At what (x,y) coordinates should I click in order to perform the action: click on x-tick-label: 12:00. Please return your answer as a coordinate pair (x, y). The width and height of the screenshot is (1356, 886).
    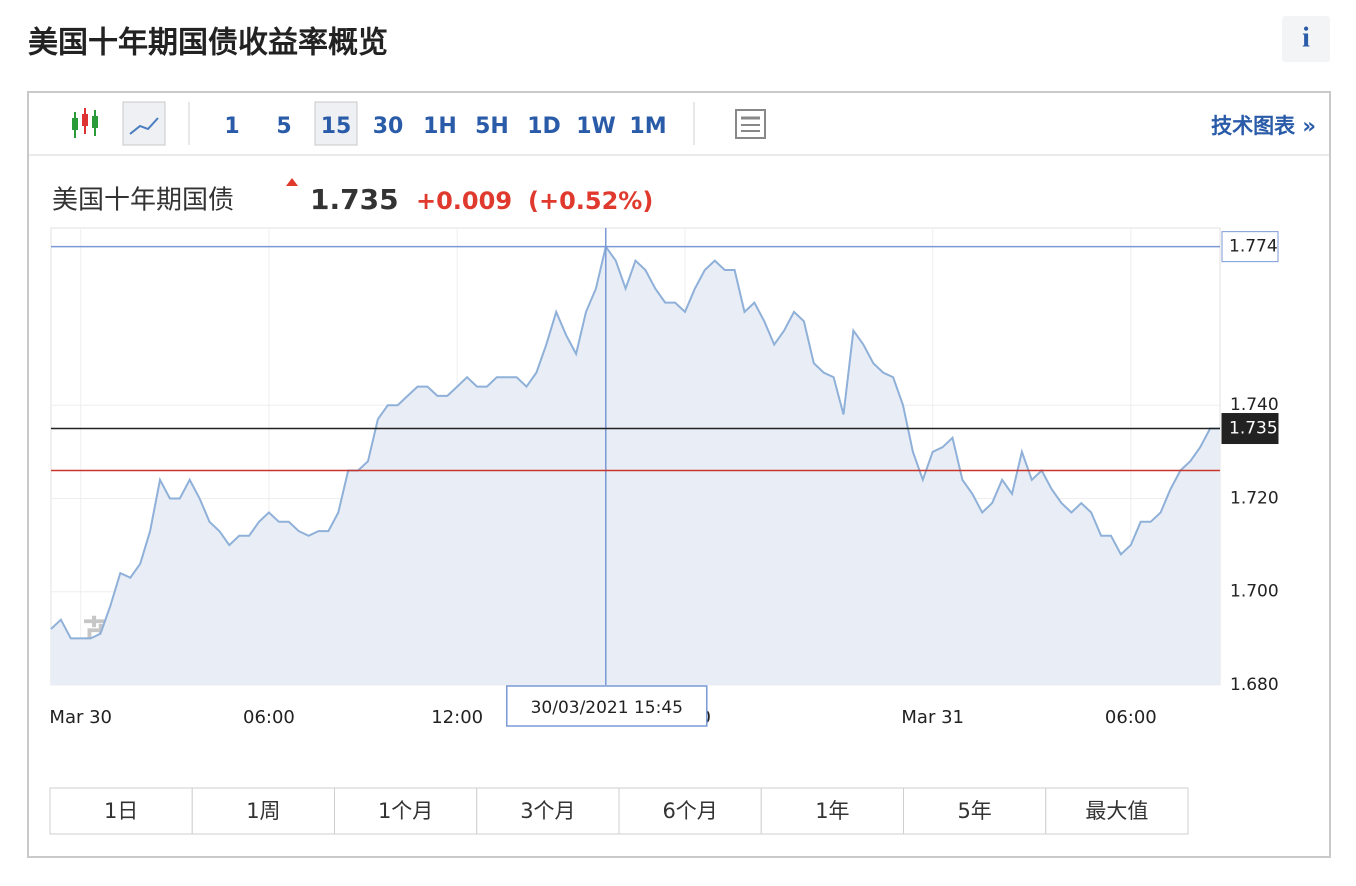
    Looking at the image, I should click on (457, 717).